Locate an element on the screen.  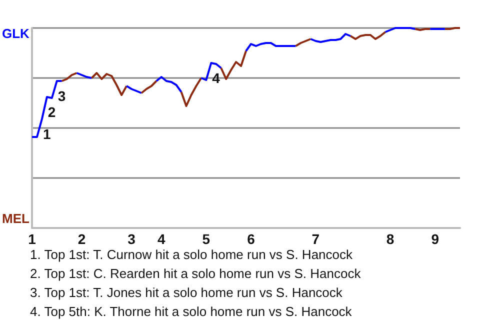
annotation: 3 is located at coordinates (62, 96).